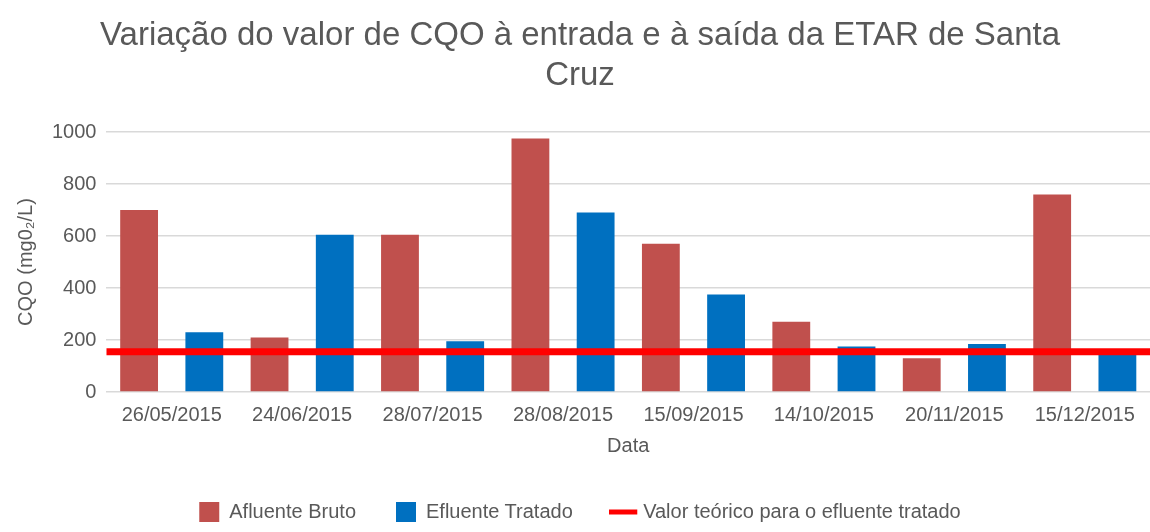  What do you see at coordinates (80, 182) in the screenshot?
I see `y-tick-label: 800` at bounding box center [80, 182].